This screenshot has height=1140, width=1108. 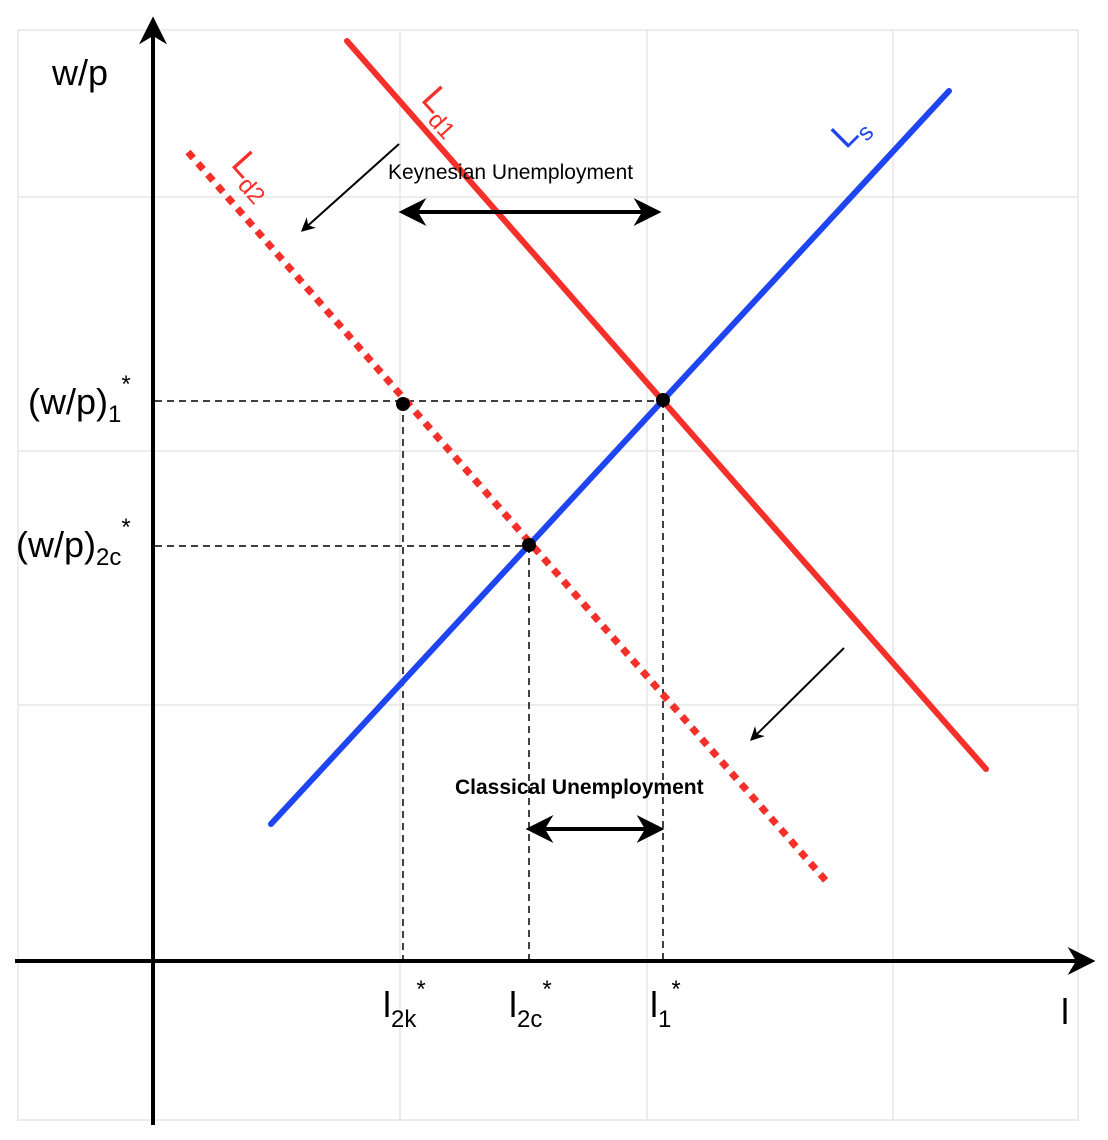 I want to click on keynesian-unemployment-label: Keynesian Unemployment, so click(x=510, y=172).